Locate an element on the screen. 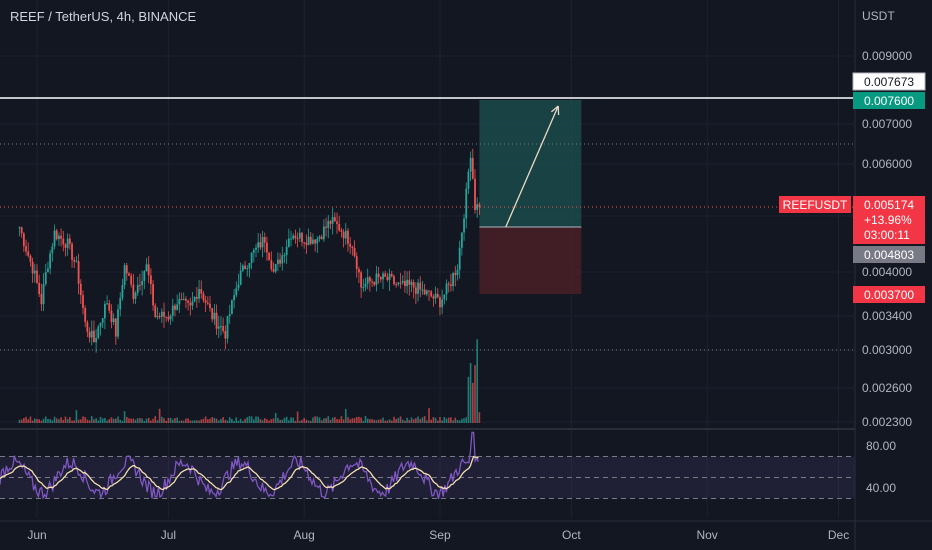 The width and height of the screenshot is (932, 550). profit-zone is located at coordinates (530, 164).